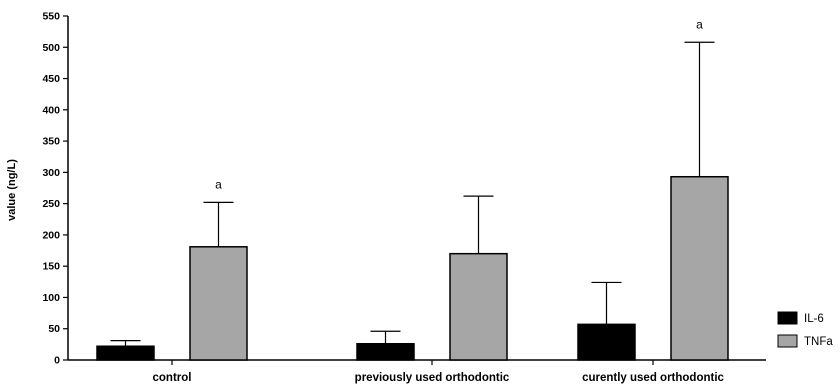 The width and height of the screenshot is (840, 390). I want to click on y-tick-label: 50, so click(54, 329).